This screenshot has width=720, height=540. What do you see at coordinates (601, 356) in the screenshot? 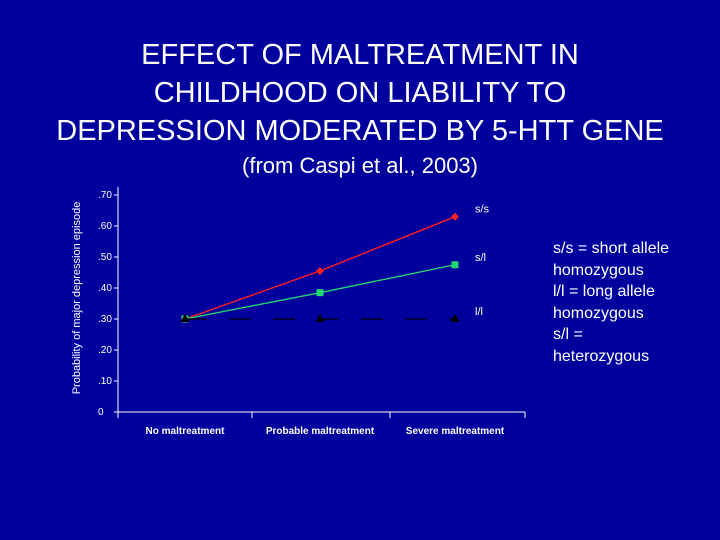
I see `legend-note-line-6: heterozygous` at bounding box center [601, 356].